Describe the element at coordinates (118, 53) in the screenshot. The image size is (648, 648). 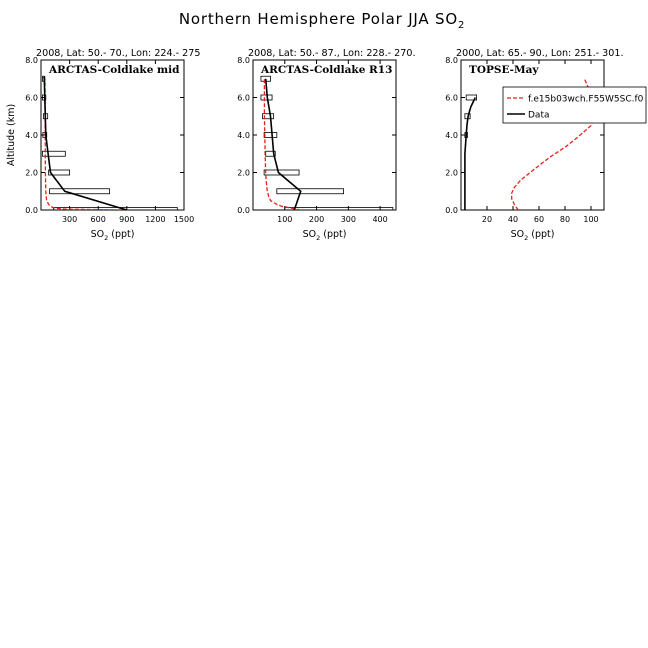
I see `panel-header: 2008, Lat: 50.- 70., Lon: 224.- 275` at that location.